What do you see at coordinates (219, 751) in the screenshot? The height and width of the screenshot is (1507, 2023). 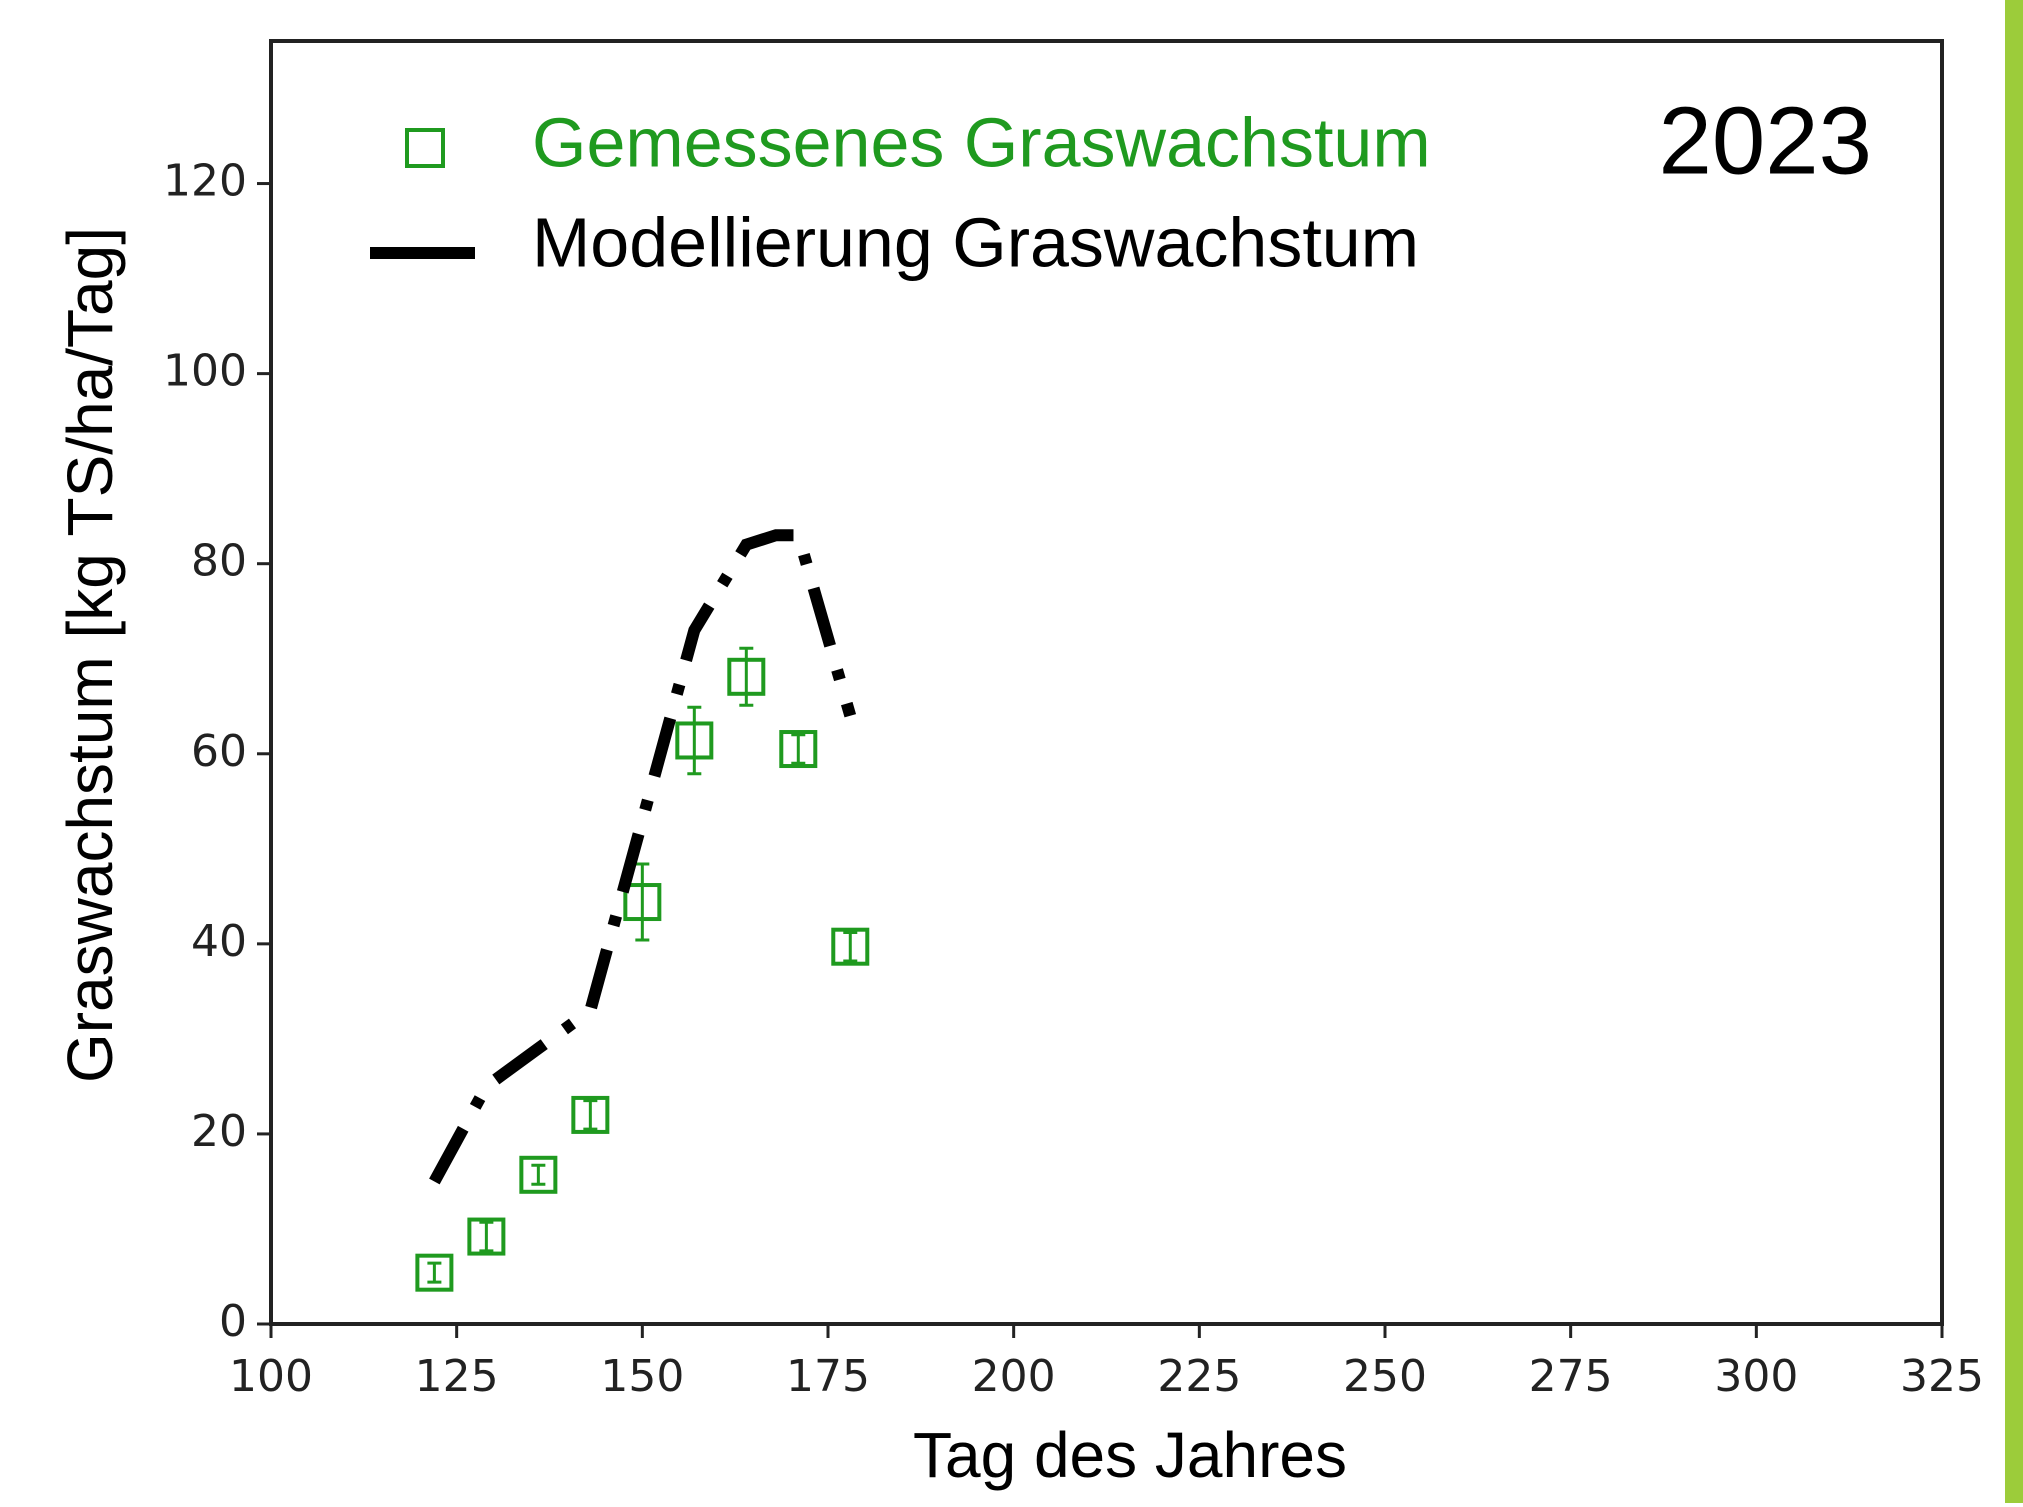 I see `y-tick-label: 60` at bounding box center [219, 751].